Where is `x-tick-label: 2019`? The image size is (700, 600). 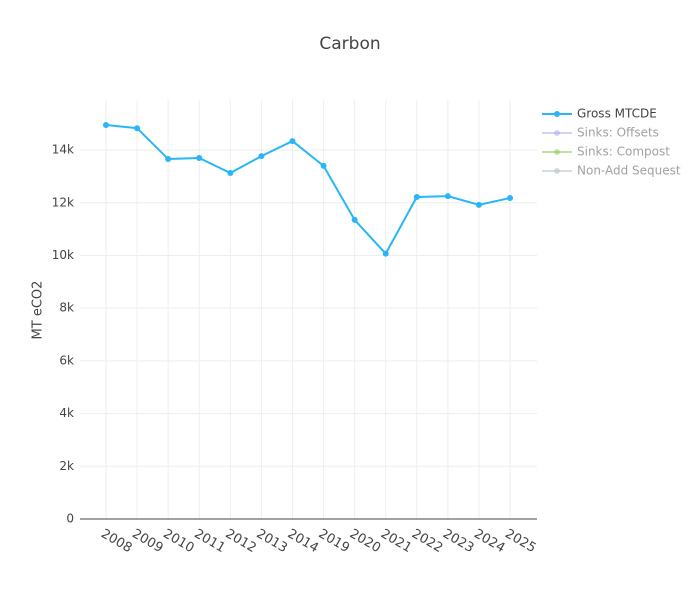
x-tick-label: 2019 is located at coordinates (334, 542).